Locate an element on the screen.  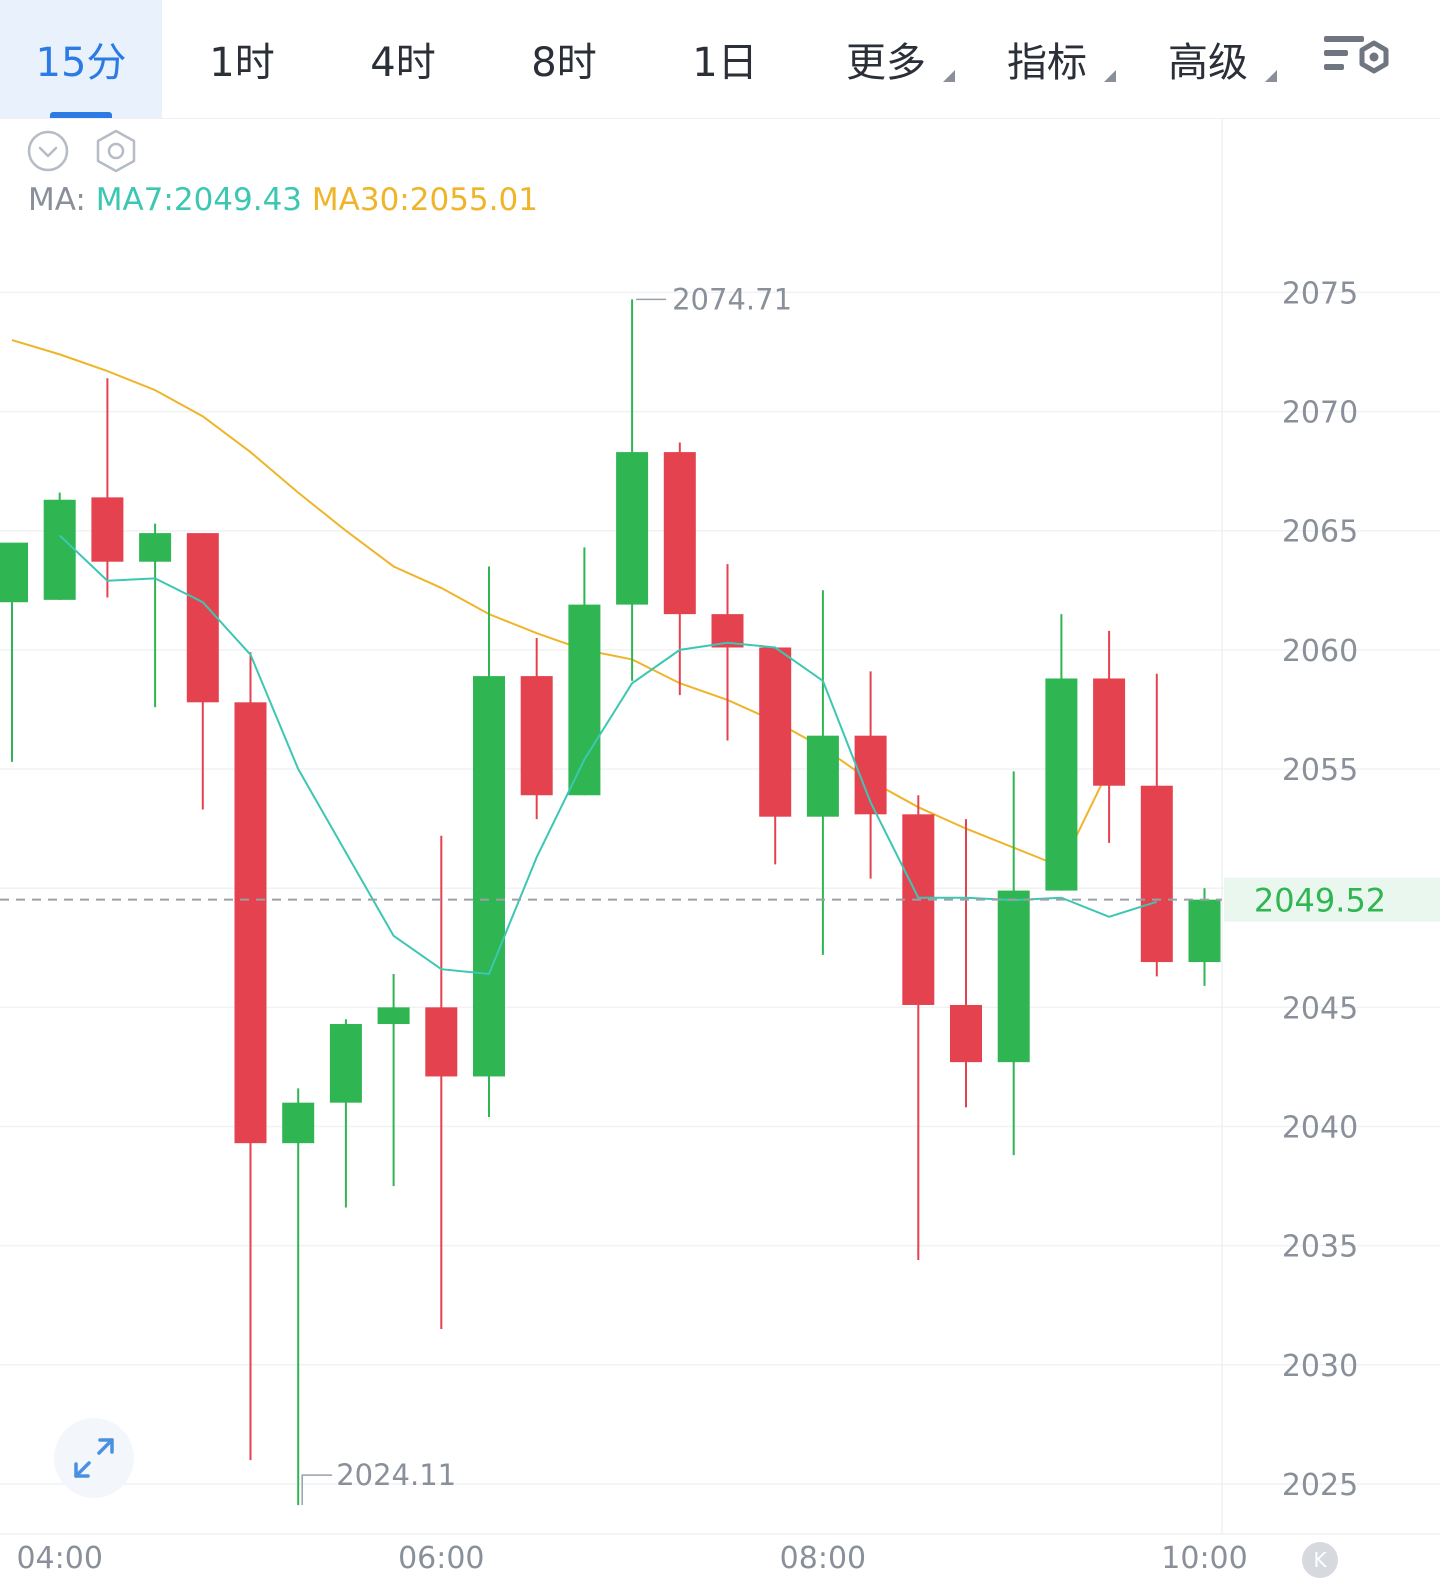
ma-legend: MA: MA7:2049.43 MA30:2055.01 is located at coordinates (283, 200).